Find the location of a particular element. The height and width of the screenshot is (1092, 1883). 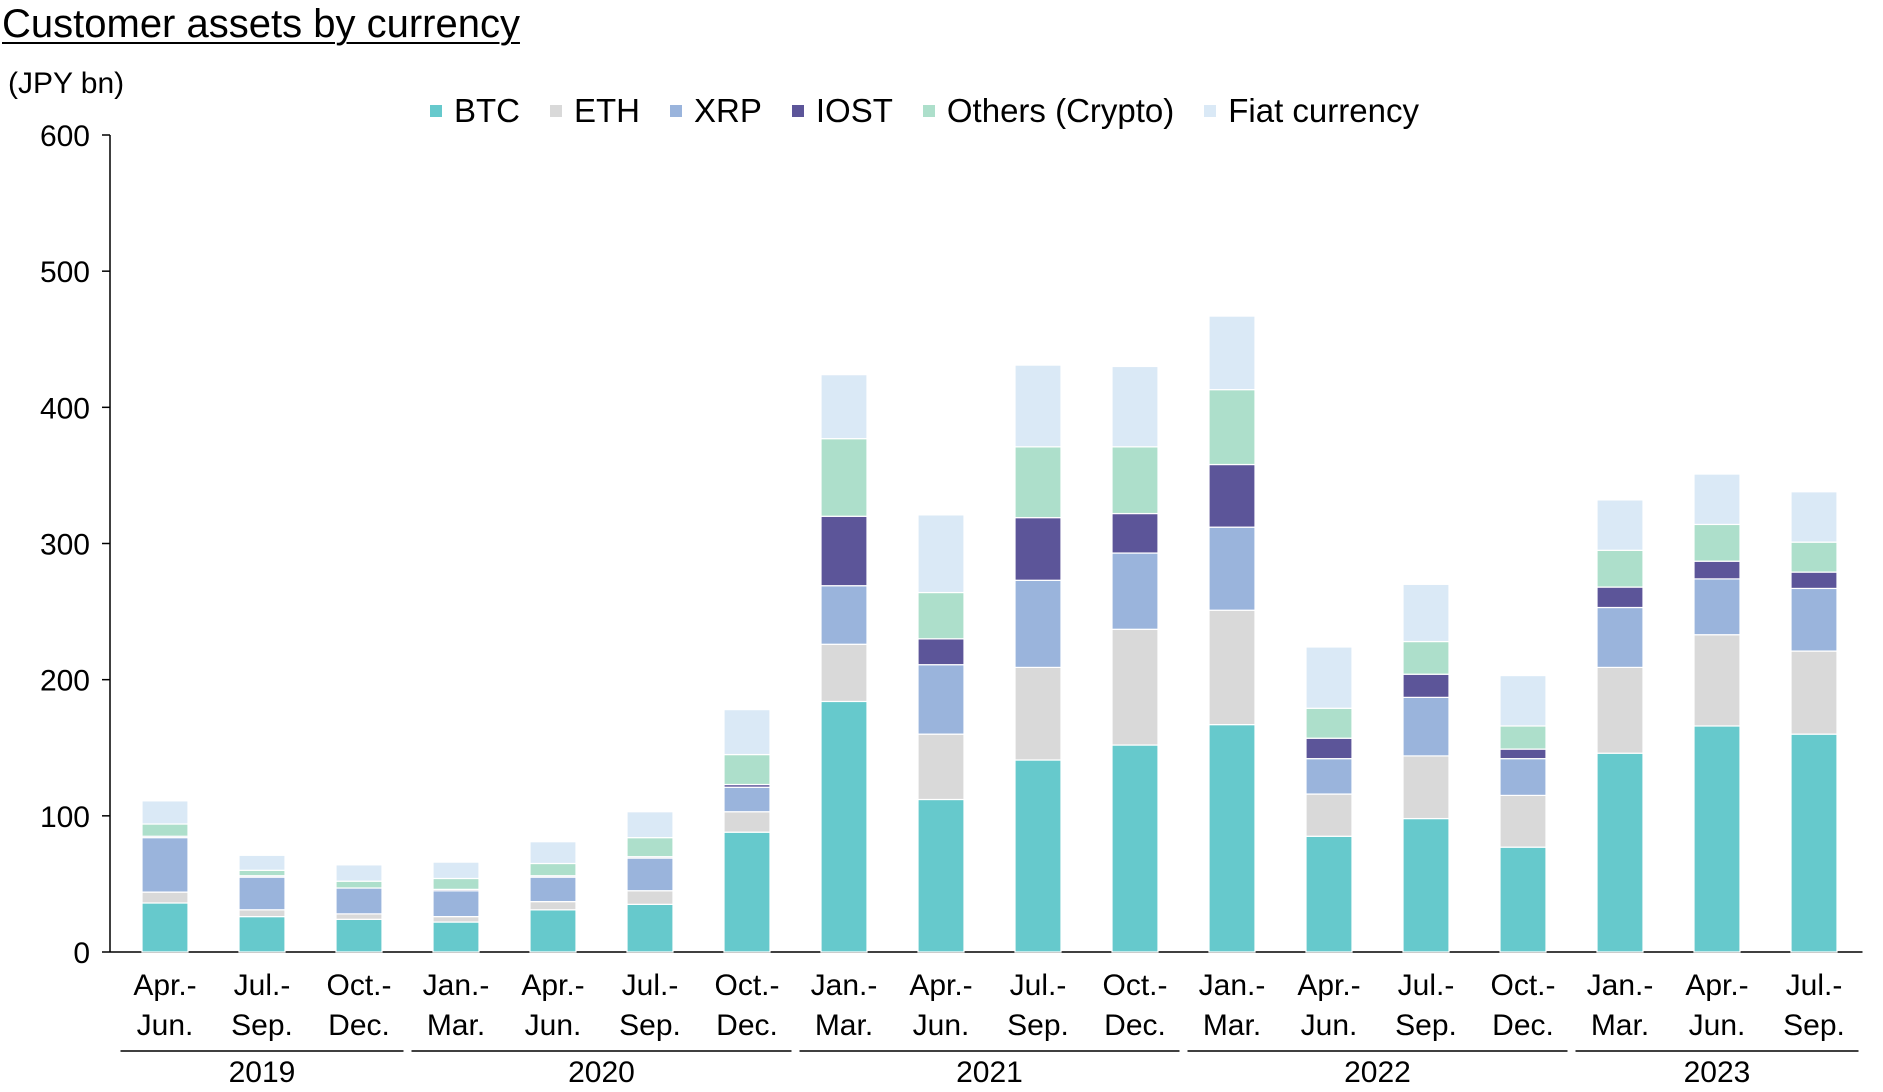

chart-title: Customer assets by currency is located at coordinates (261, 24).